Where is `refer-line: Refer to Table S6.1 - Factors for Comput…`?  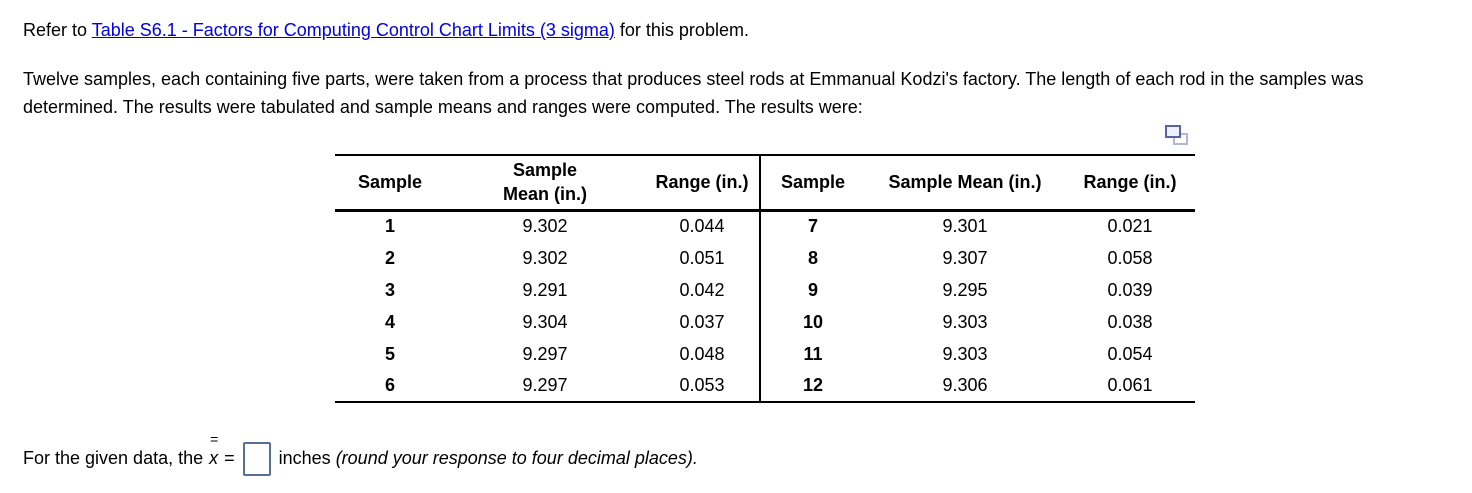 refer-line: Refer to Table S6.1 - Factors for Comput… is located at coordinates (736, 30).